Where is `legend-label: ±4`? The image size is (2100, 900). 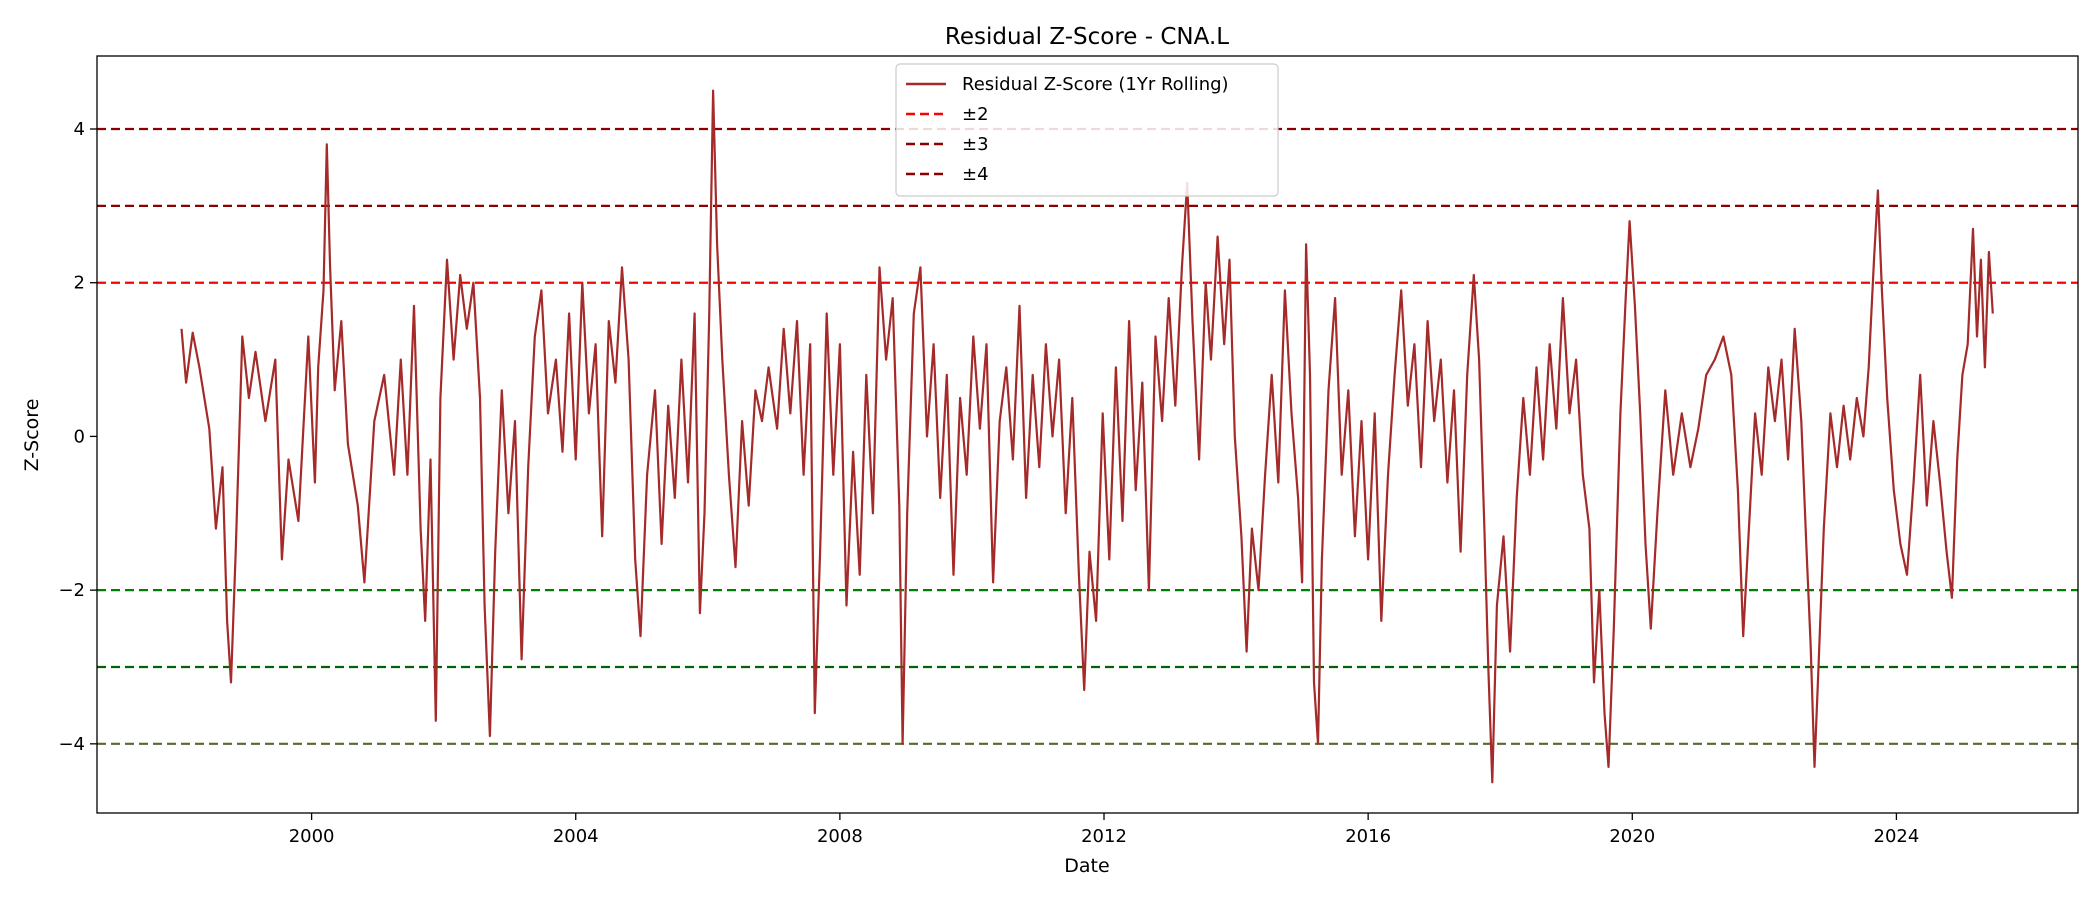 legend-label: ±4 is located at coordinates (975, 174).